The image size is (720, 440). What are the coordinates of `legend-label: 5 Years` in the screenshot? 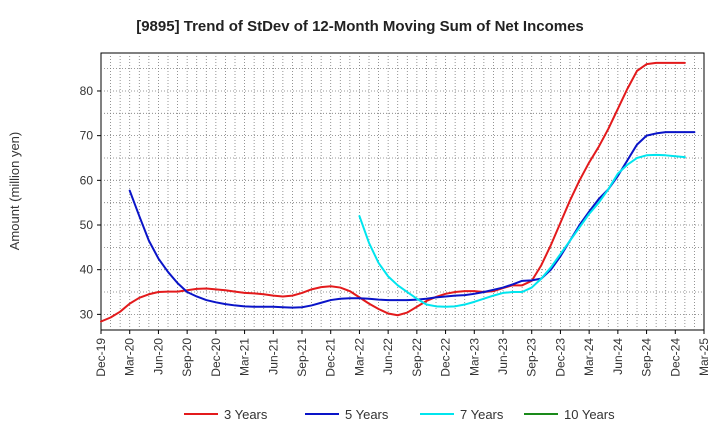 It's located at (367, 414).